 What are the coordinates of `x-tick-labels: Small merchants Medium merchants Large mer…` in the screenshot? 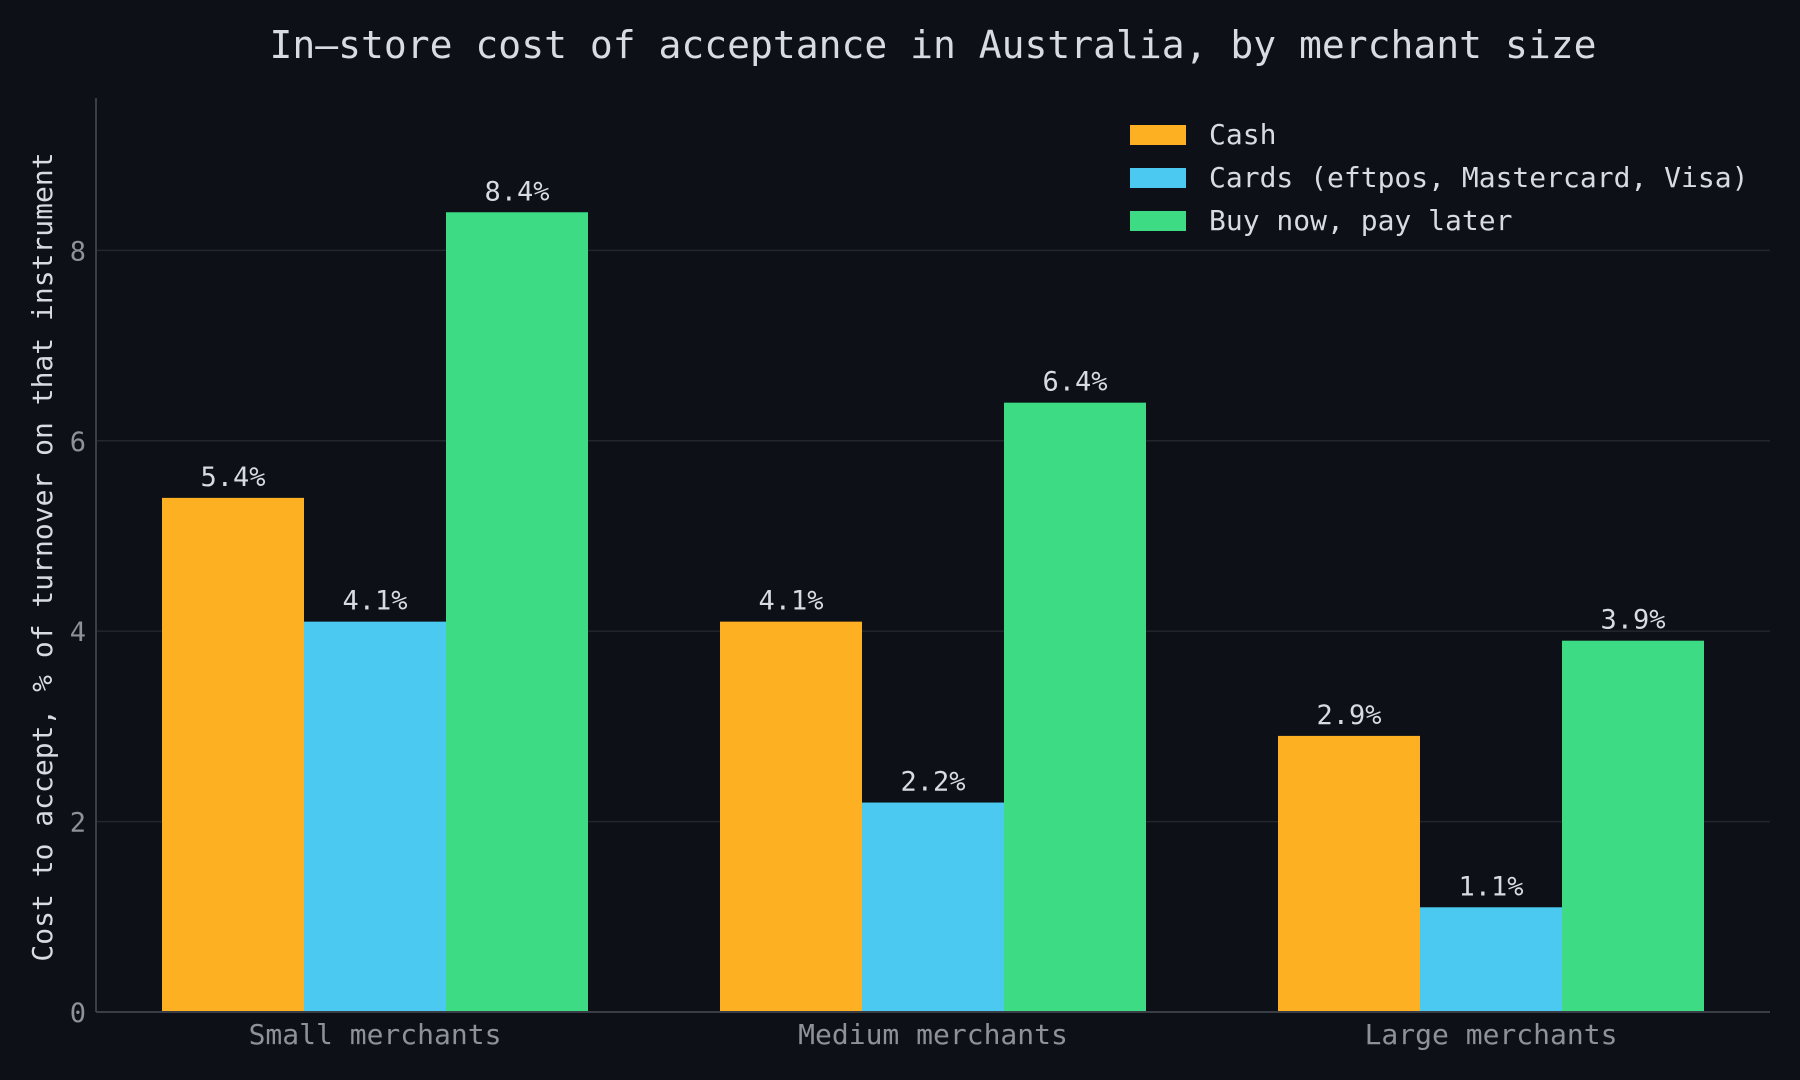 It's located at (933, 1034).